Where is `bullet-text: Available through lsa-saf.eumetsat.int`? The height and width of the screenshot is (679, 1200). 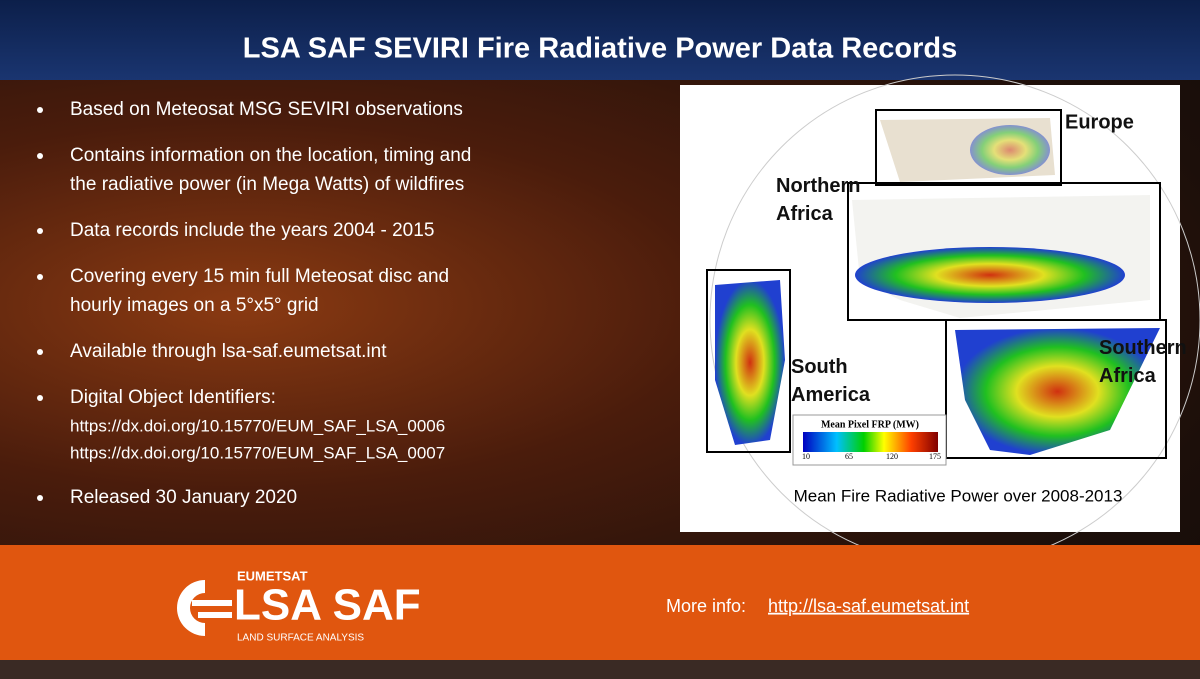 bullet-text: Available through lsa-saf.eumetsat.int is located at coordinates (228, 351).